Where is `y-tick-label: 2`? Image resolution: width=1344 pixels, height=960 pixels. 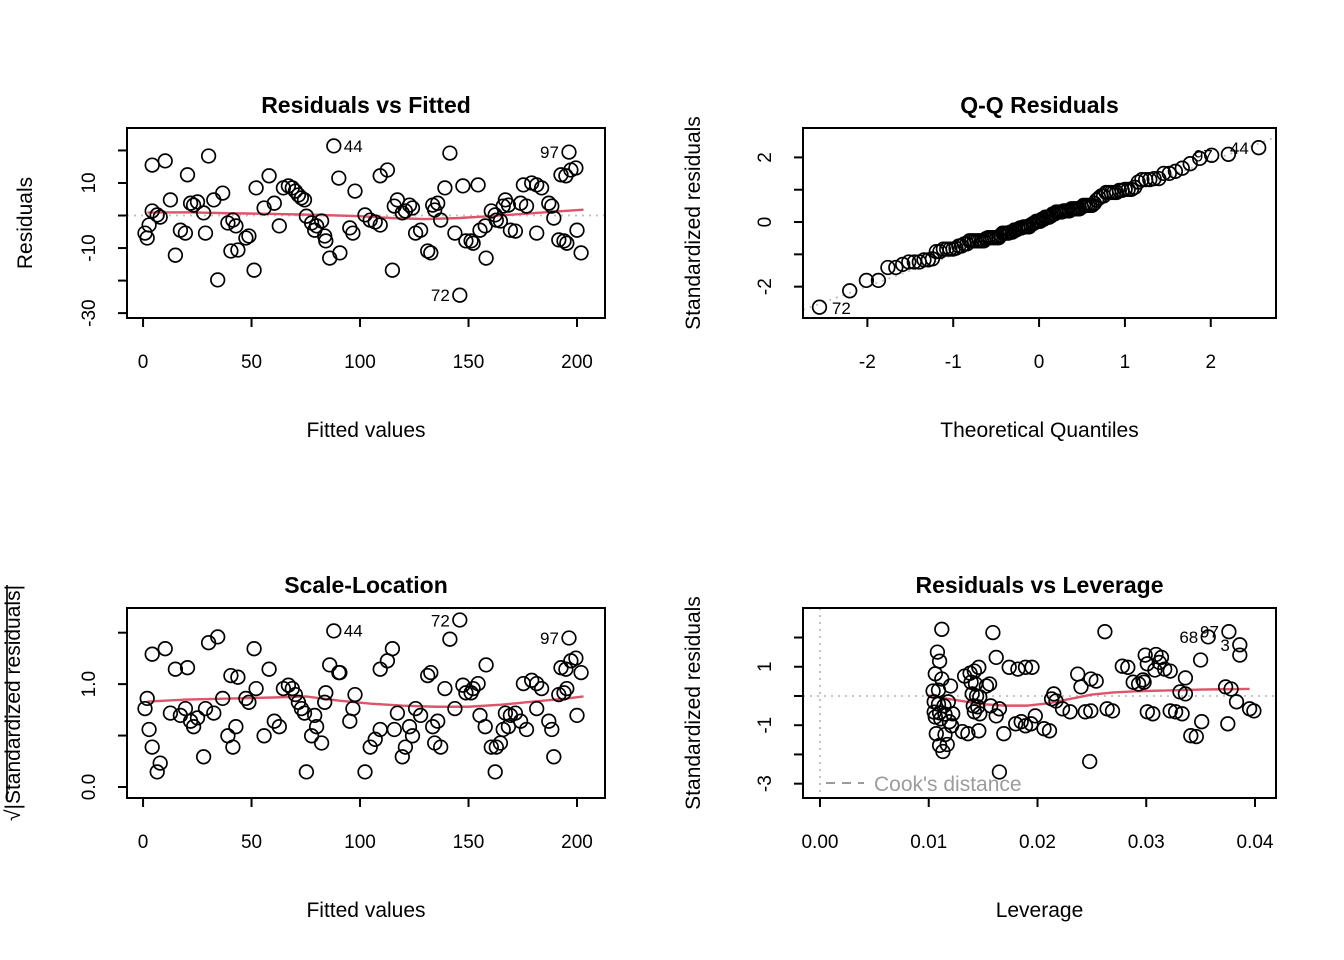 y-tick-label: 2 is located at coordinates (765, 157).